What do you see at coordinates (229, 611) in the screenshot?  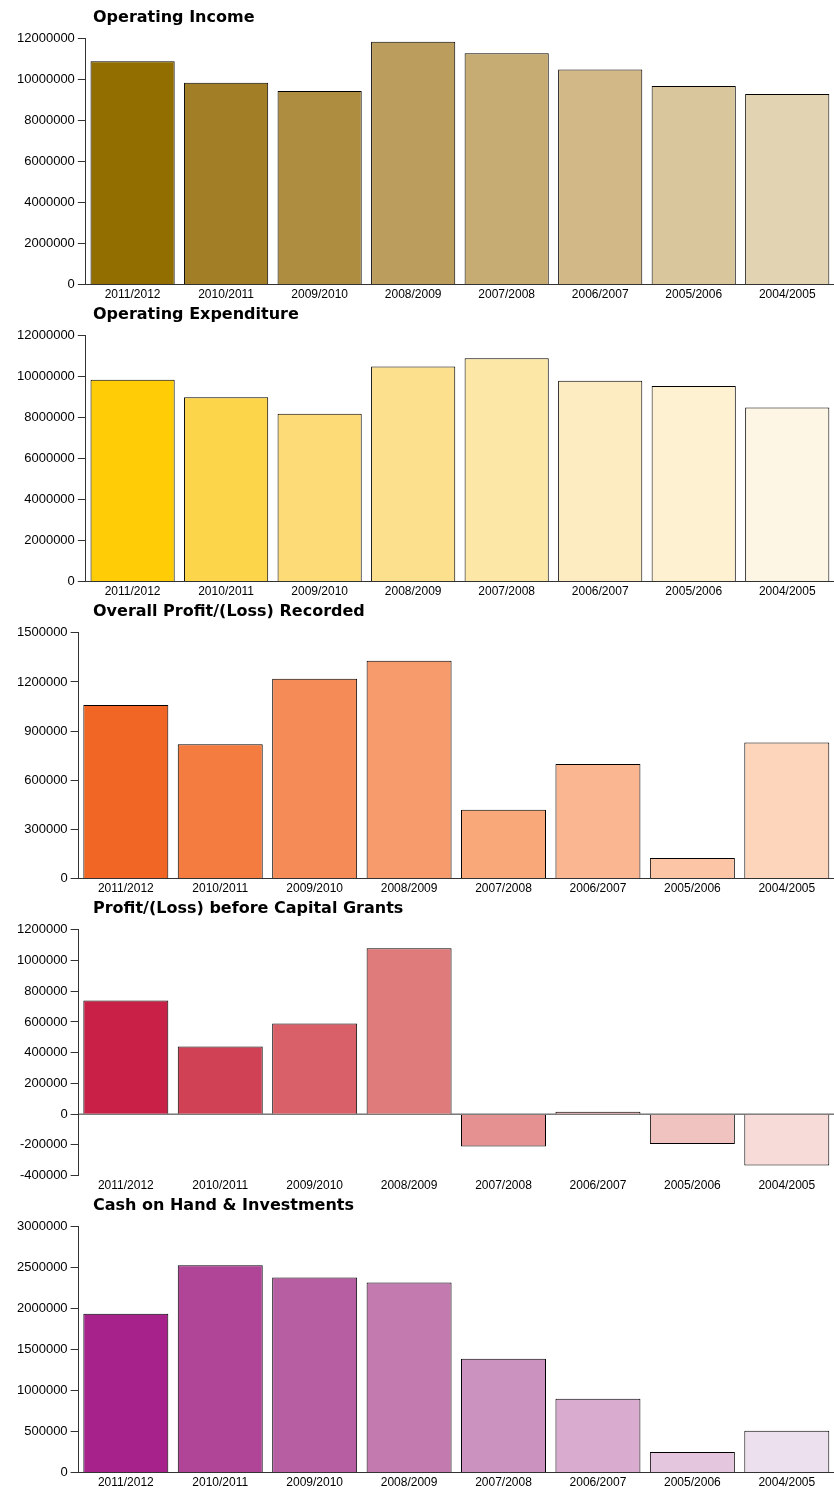 I see `chart-title: Overall Profit/(Loss) Recorded` at bounding box center [229, 611].